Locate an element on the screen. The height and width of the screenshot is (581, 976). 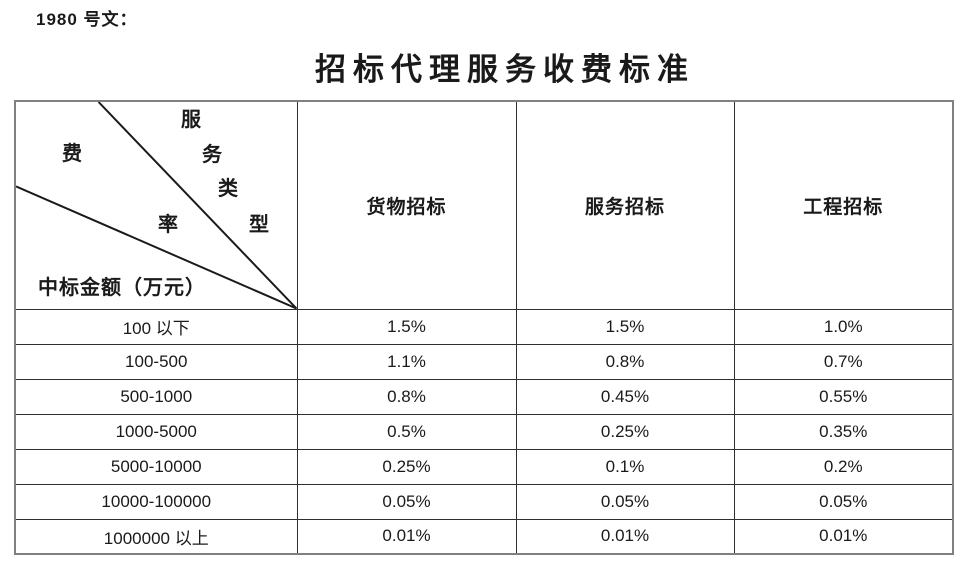
corner-fee-rate-char: 费 is located at coordinates (72, 154).